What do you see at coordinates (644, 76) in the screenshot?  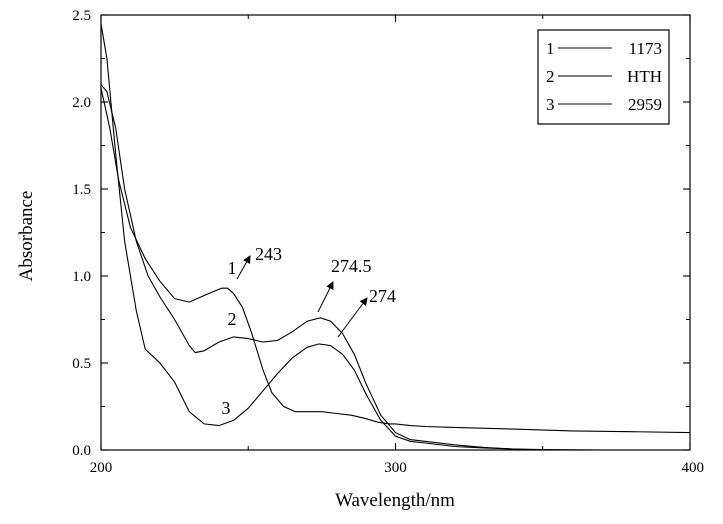 I see `legend-series-name: HTH` at bounding box center [644, 76].